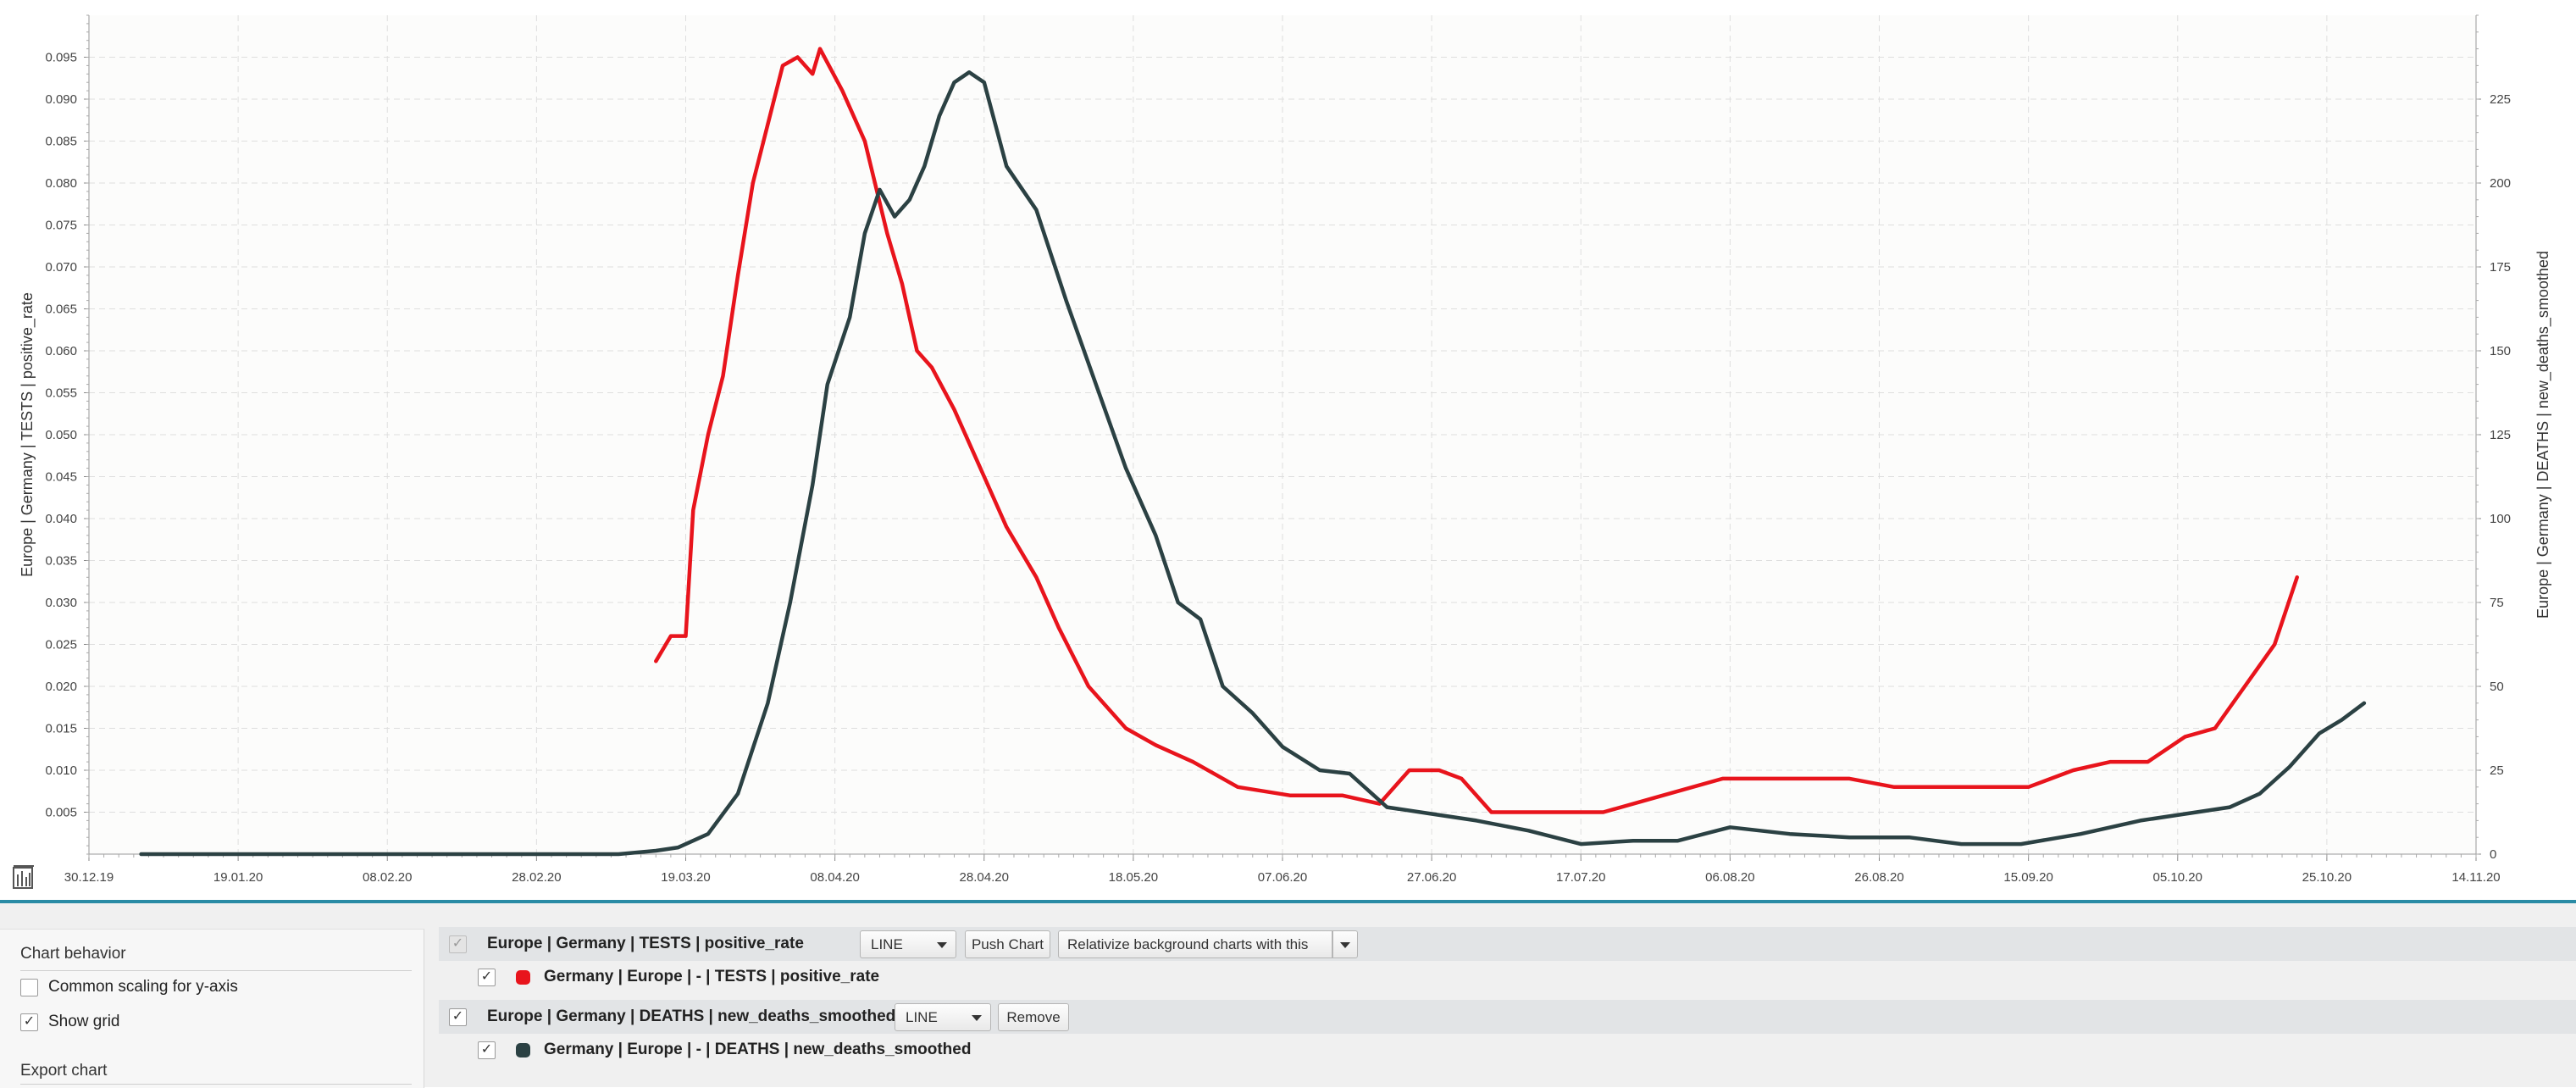 The image size is (2576, 1088). I want to click on chart-behavior-rule, so click(216, 970).